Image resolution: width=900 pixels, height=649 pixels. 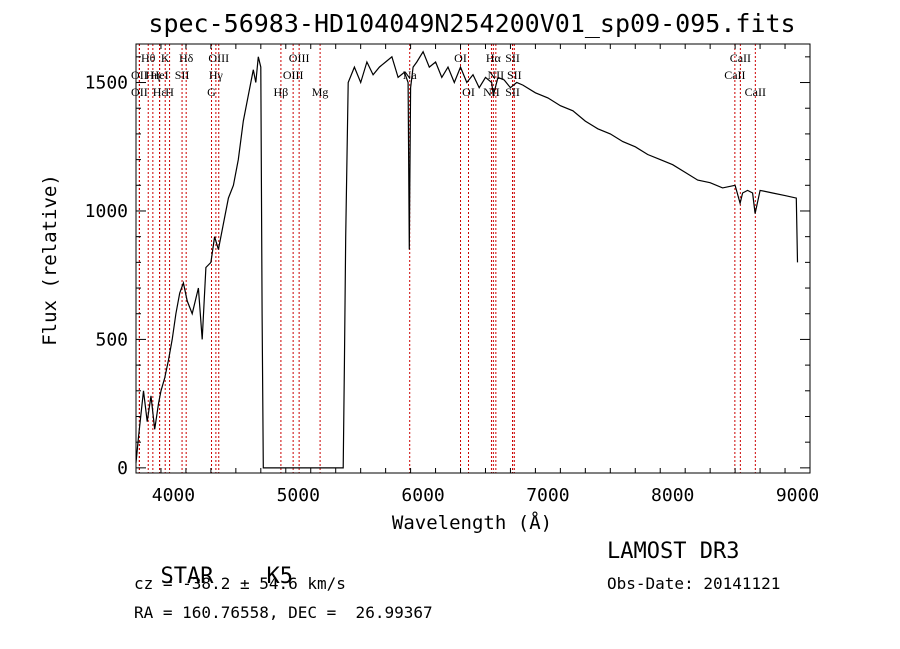 I want to click on x-tick-label: 6000, so click(x=422, y=495).